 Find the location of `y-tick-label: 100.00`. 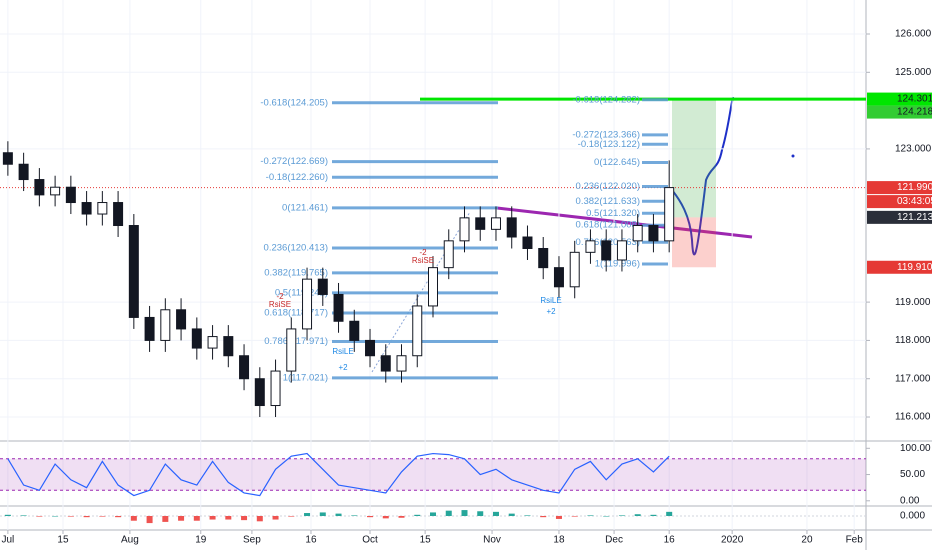

y-tick-label: 100.00 is located at coordinates (915, 448).